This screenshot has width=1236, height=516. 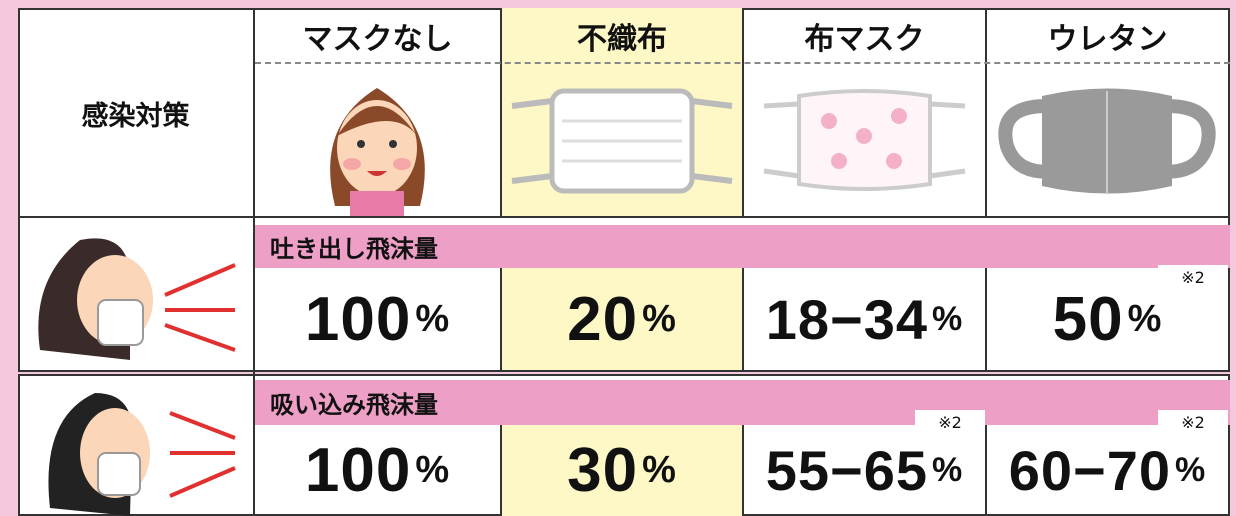 I want to click on value: 30, so click(x=603, y=470).